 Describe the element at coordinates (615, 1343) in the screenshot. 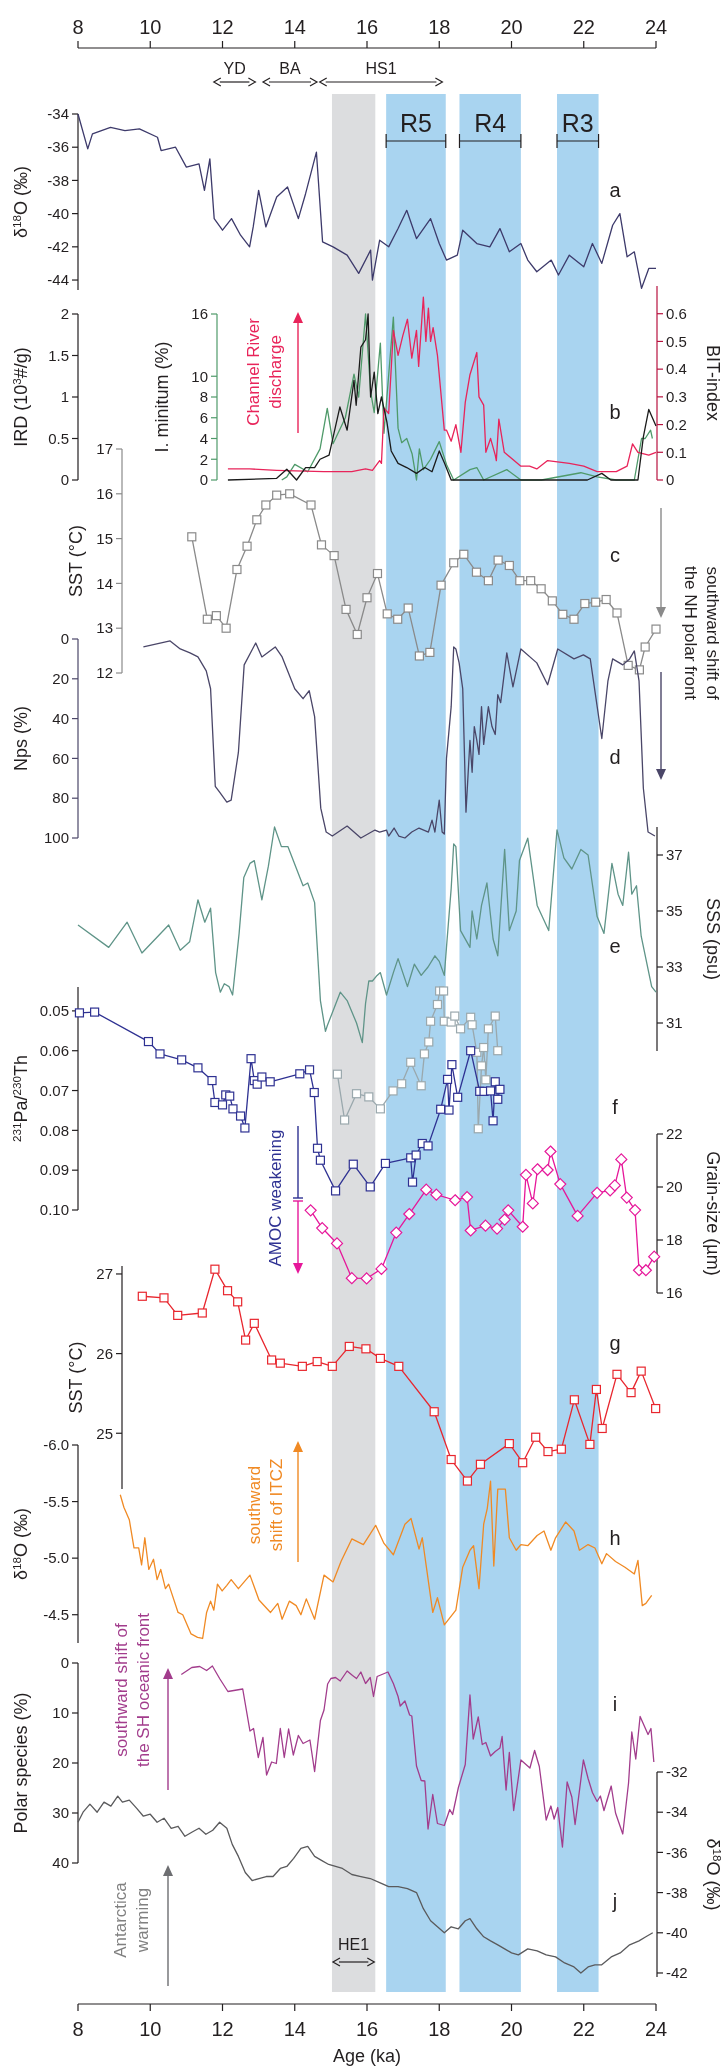

I see `annotation: g` at that location.